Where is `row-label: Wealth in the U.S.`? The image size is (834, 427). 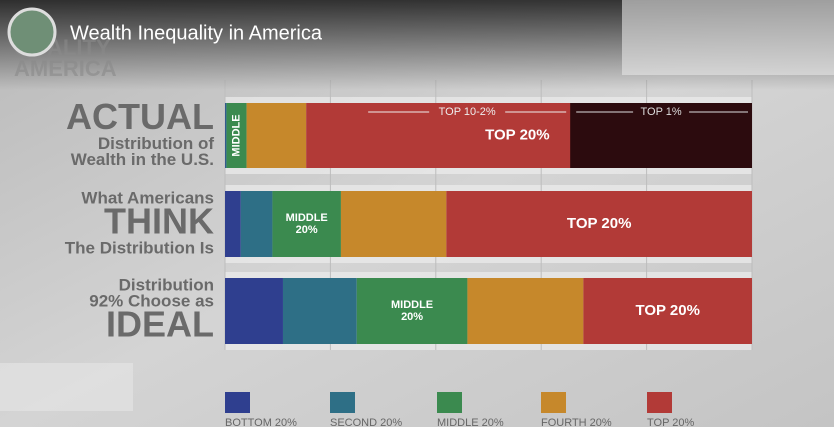
row-label: Wealth in the U.S. is located at coordinates (142, 159).